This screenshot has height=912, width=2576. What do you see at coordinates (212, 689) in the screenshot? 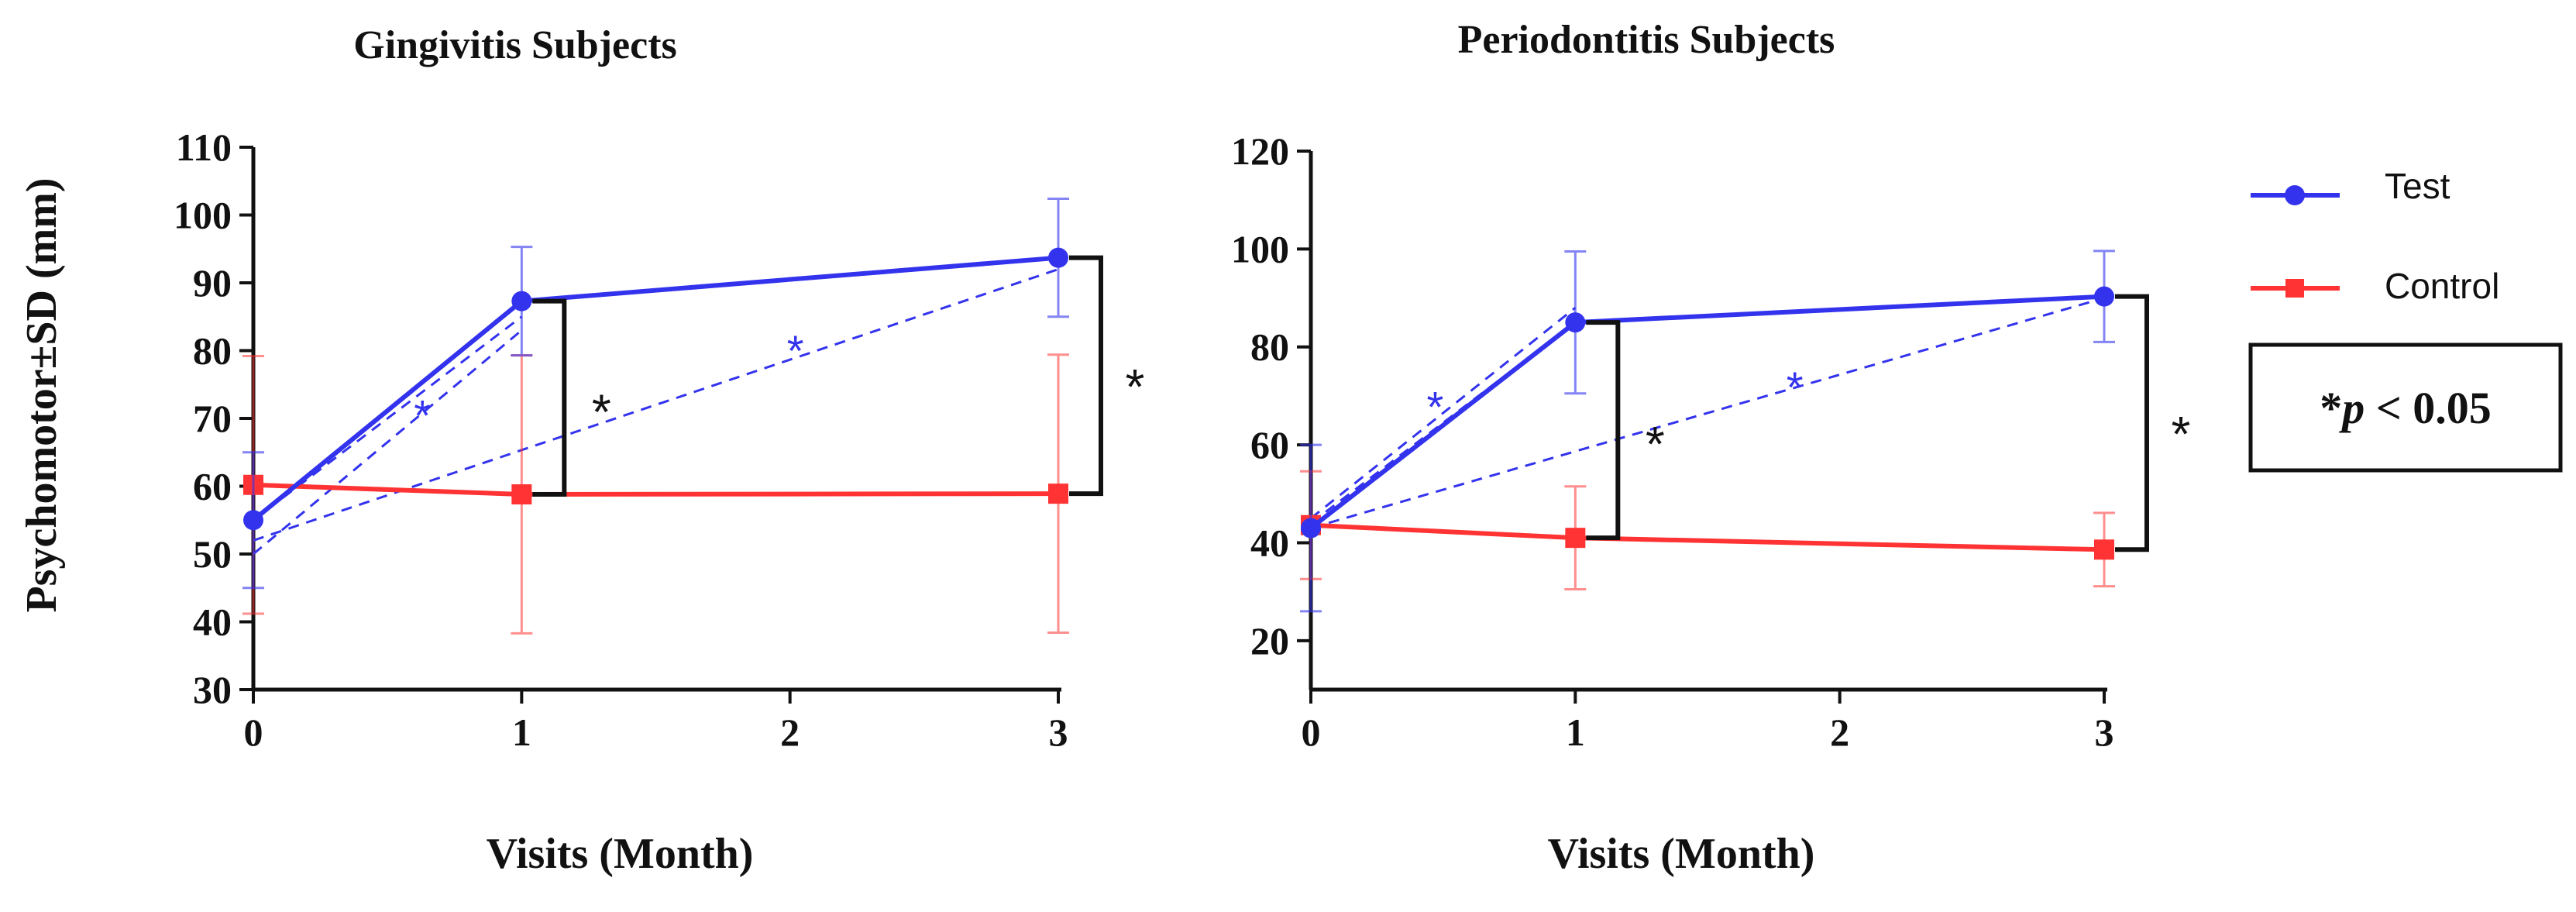
I see `chart1-y-tick-label: 30` at bounding box center [212, 689].